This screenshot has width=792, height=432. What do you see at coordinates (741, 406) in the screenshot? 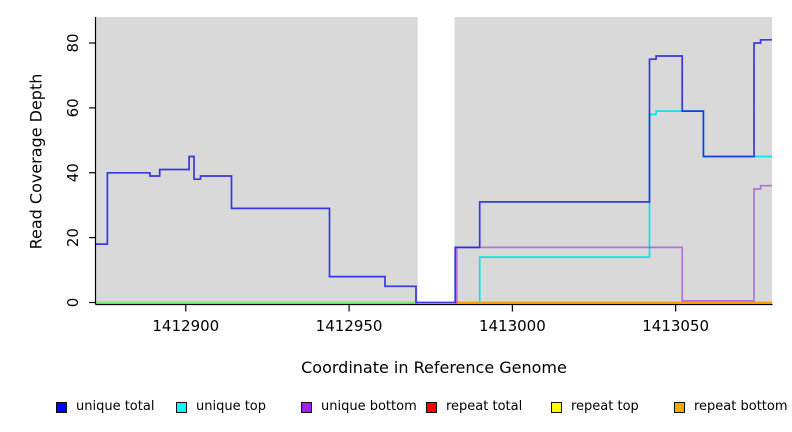
I see `legend-label: repeat bottom` at bounding box center [741, 406].